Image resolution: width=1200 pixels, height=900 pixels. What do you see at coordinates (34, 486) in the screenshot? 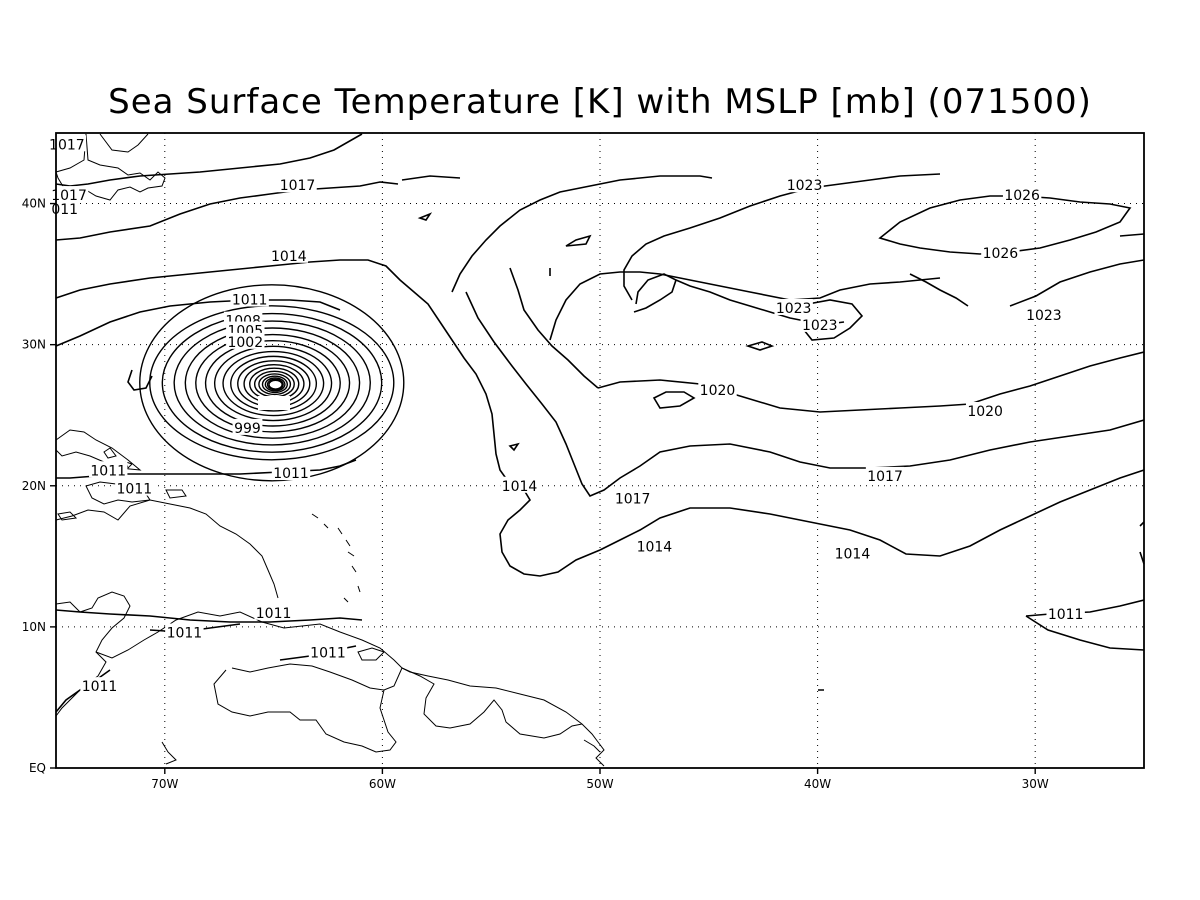
I see `lat-tick-label: 20N` at bounding box center [34, 486].